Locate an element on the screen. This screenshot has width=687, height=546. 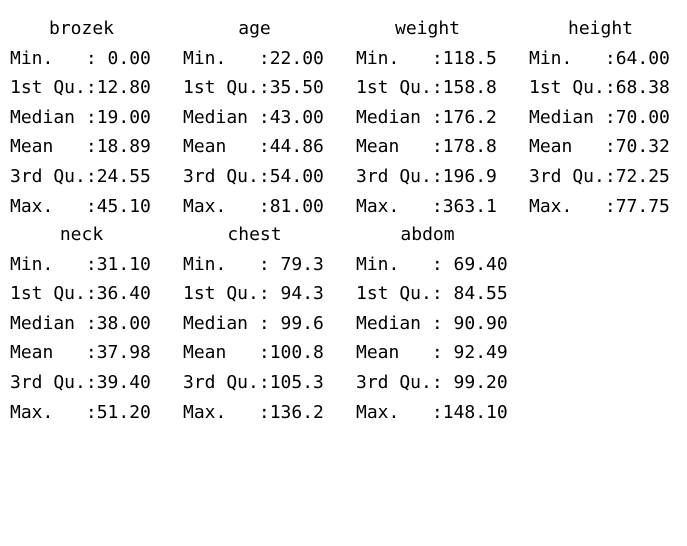
stat-cell: 1st Qu.:36.40 is located at coordinates (80, 294).